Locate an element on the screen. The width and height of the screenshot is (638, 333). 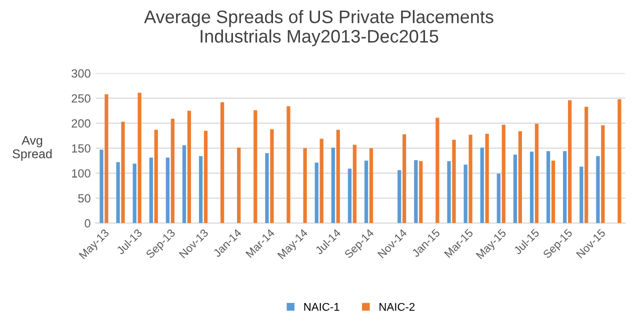
y-tick-label: 150 is located at coordinates (81, 148).